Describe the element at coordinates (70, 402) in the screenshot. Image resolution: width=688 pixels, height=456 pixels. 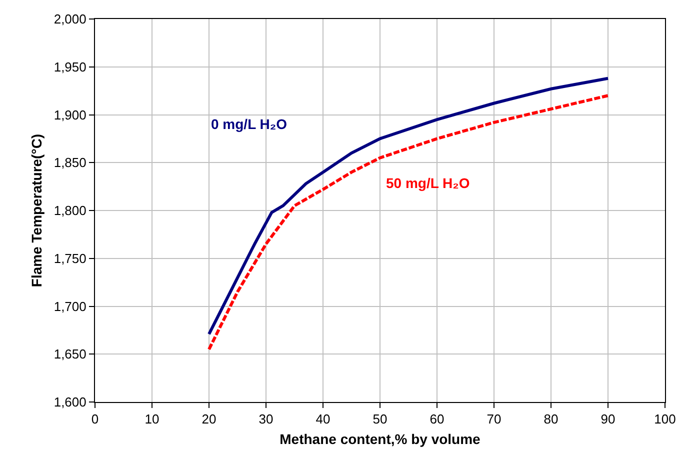
I see `y-tick-label: 1,600` at that location.